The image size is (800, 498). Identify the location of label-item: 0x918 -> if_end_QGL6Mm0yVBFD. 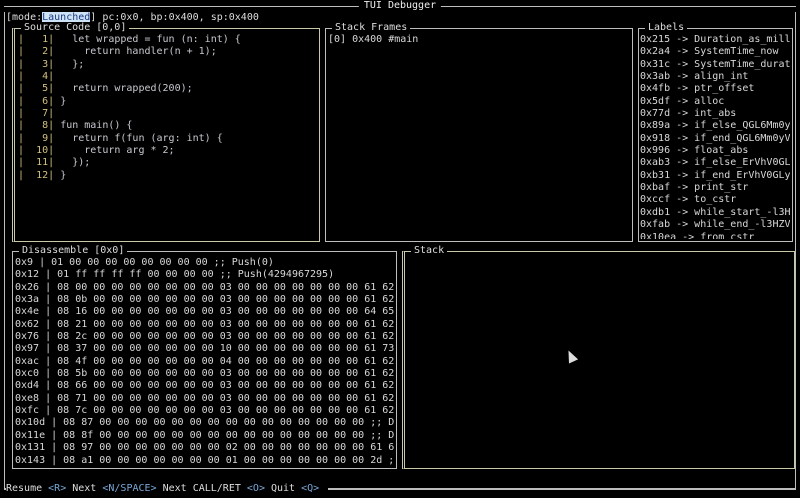
(715, 138).